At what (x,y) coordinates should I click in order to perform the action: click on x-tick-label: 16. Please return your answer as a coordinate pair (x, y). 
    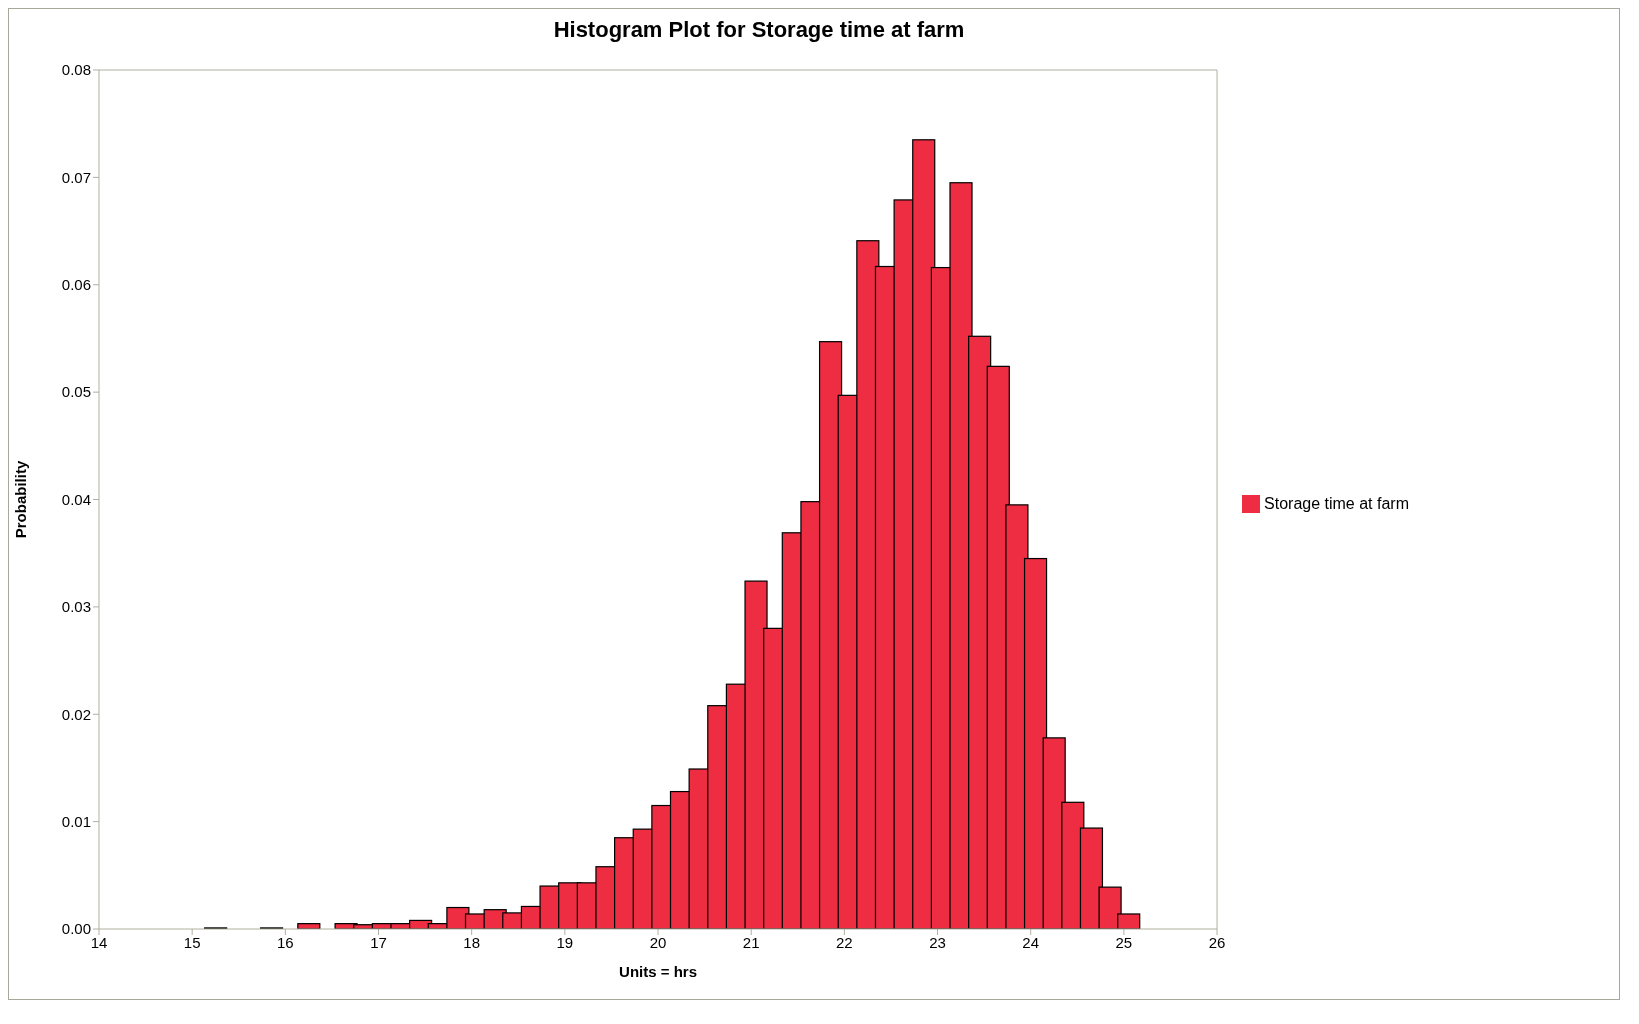
    Looking at the image, I should click on (285, 942).